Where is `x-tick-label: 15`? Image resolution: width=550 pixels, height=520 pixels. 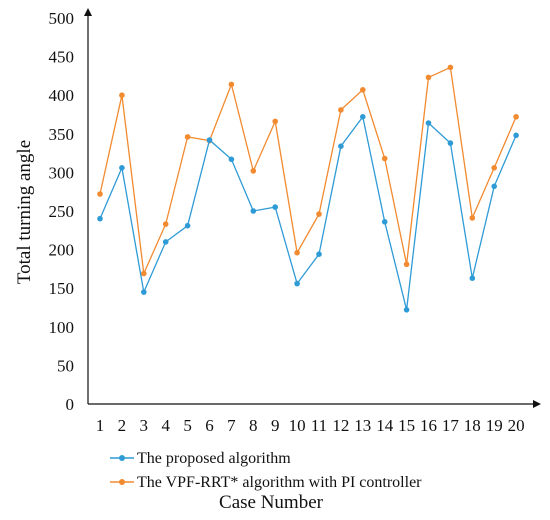 x-tick-label: 15 is located at coordinates (406, 425).